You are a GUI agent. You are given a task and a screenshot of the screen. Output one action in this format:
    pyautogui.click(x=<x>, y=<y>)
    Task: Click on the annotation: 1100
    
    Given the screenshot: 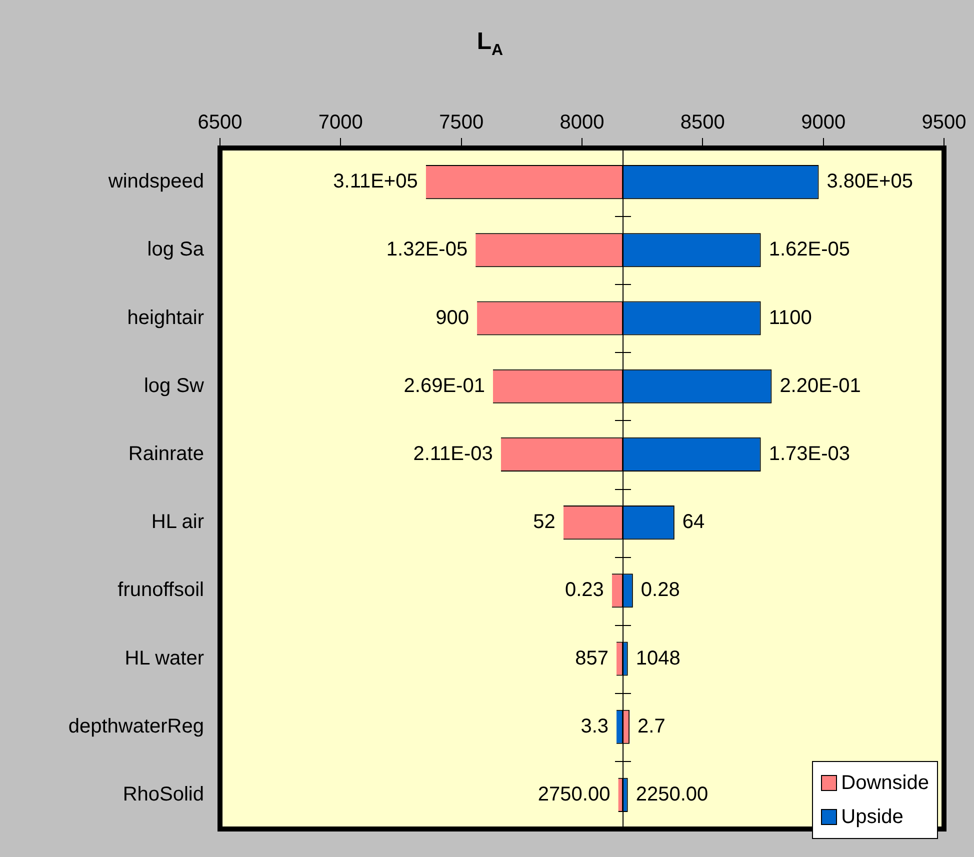 What is the action you would take?
    pyautogui.click(x=790, y=317)
    